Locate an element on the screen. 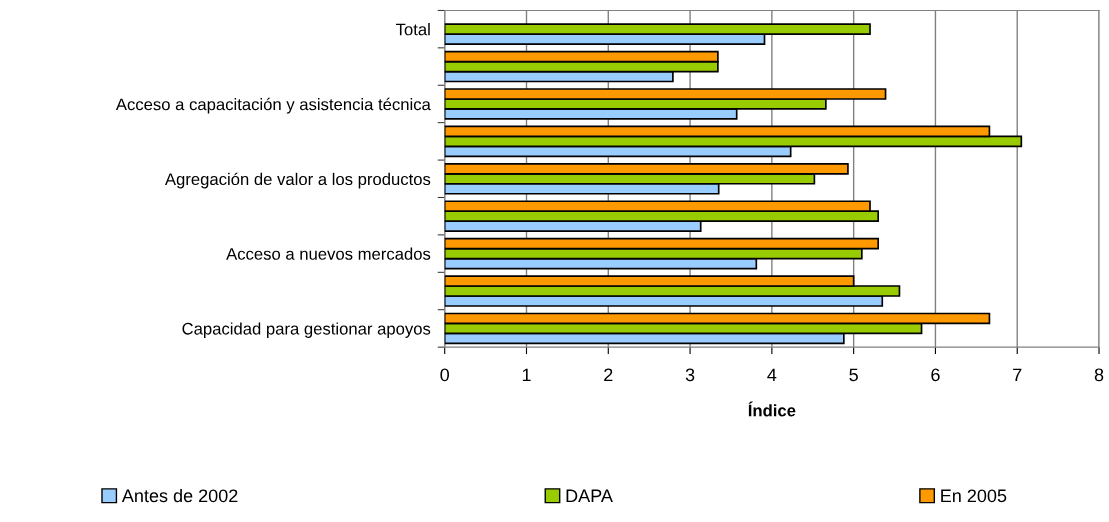 The height and width of the screenshot is (522, 1109). legend-label: Antes de 2002 is located at coordinates (179, 495).